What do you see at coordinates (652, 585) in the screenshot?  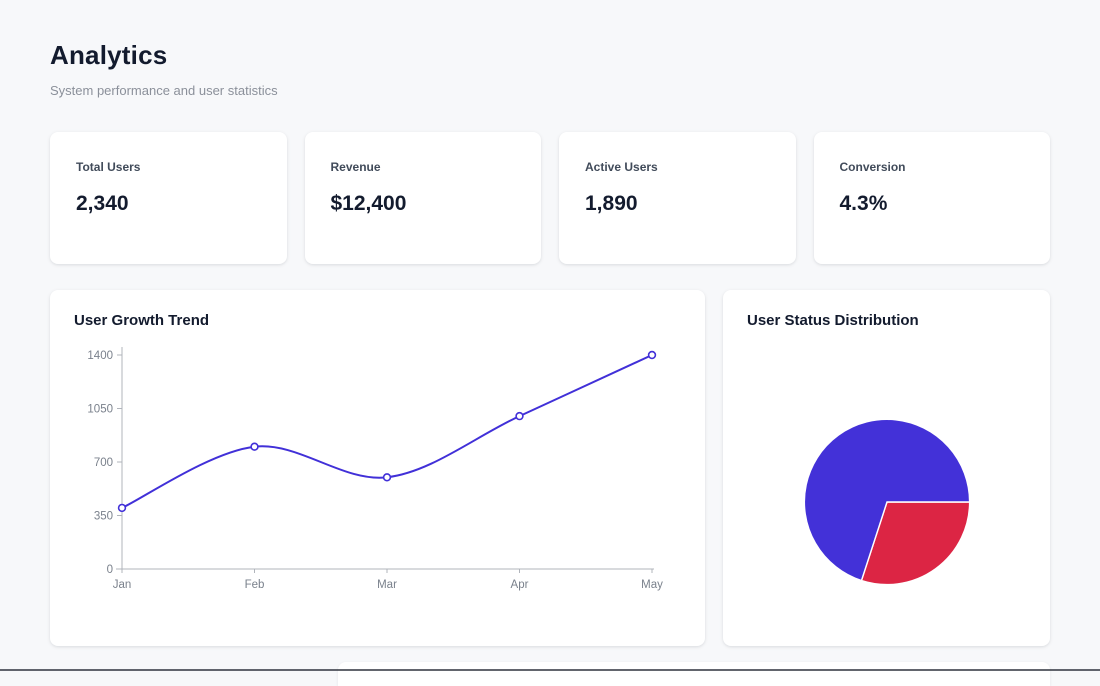 I see `svg-text: May` at bounding box center [652, 585].